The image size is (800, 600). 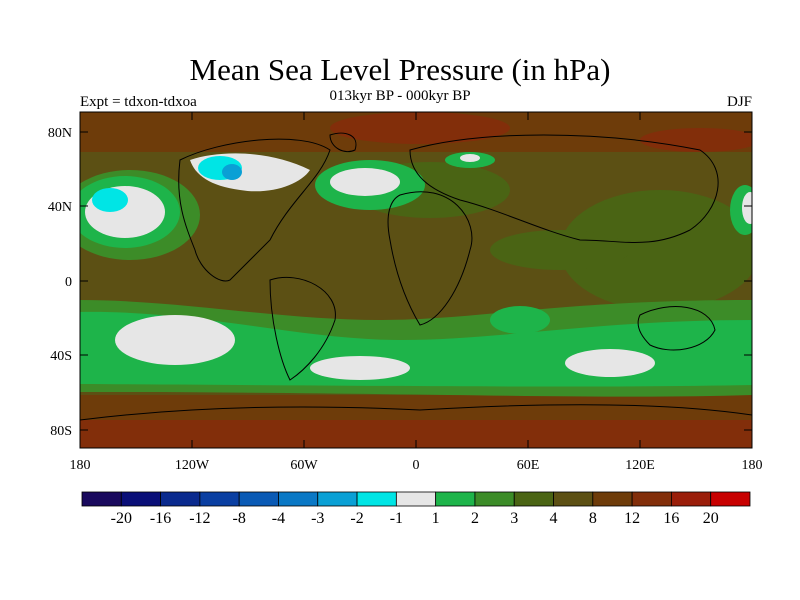 I want to click on season-label: DJF, so click(x=739, y=102).